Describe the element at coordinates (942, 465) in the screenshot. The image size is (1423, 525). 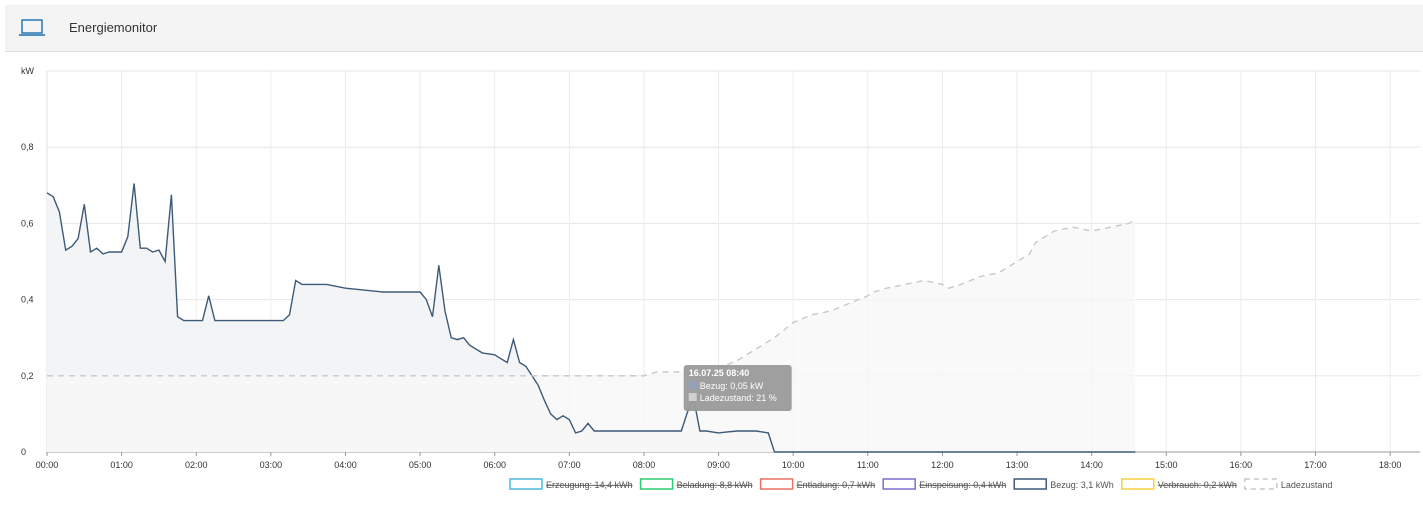
I see `x-tick-label: 12:00` at that location.